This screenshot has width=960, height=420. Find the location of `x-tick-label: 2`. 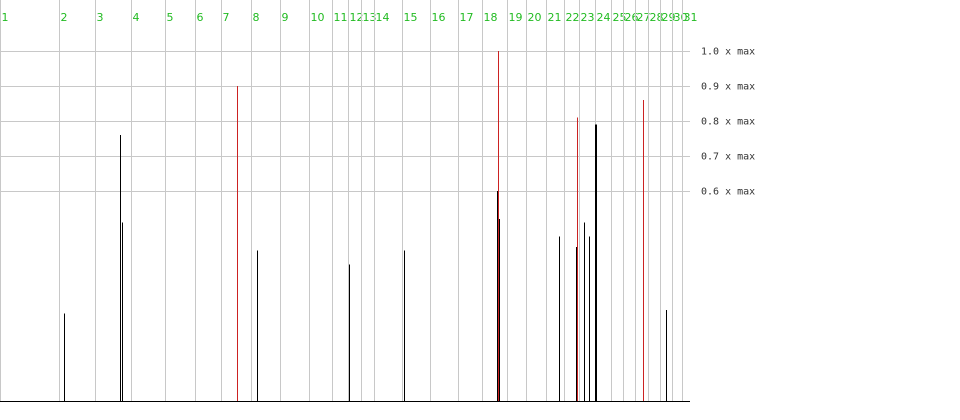

x-tick-label: 2 is located at coordinates (64, 17).